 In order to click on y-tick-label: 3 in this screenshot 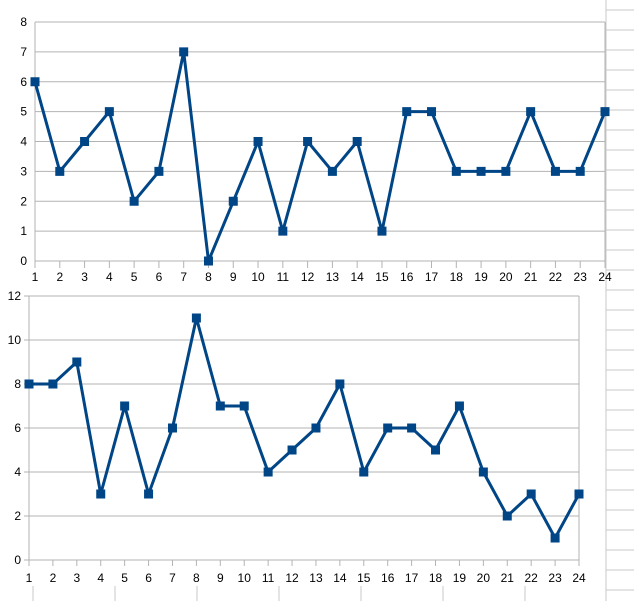, I will do `click(23, 171)`.